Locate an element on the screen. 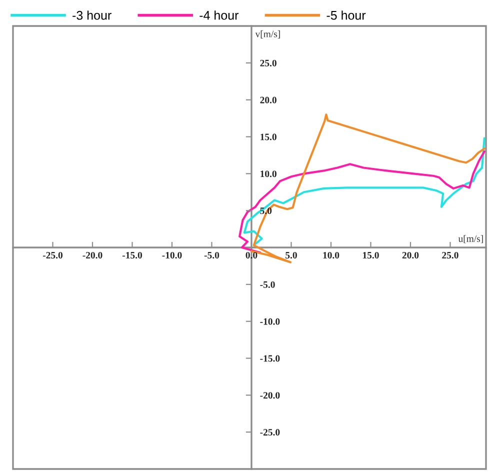  x-tick-label: 10.0 is located at coordinates (331, 255).